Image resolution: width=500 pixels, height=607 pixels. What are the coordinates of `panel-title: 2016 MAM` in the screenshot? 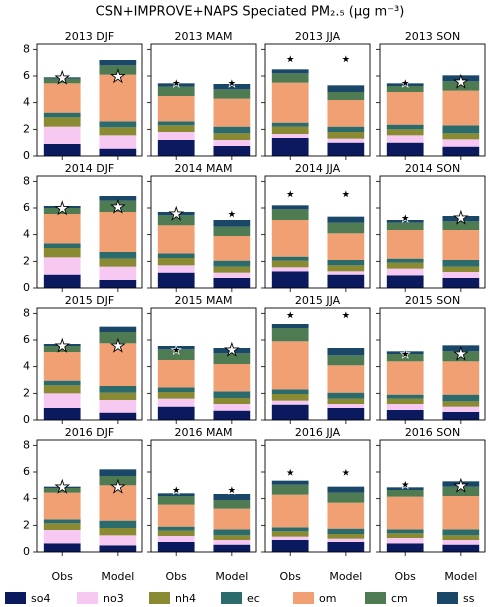 It's located at (204, 432).